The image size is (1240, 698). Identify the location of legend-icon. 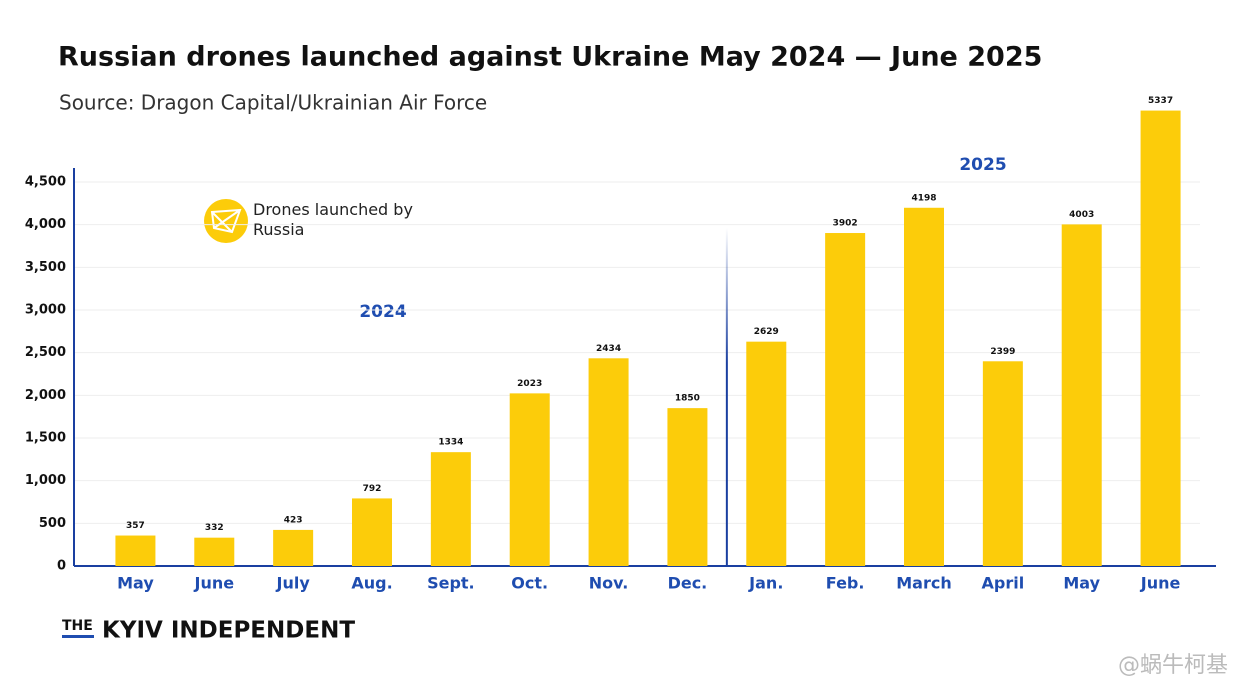
(226, 221).